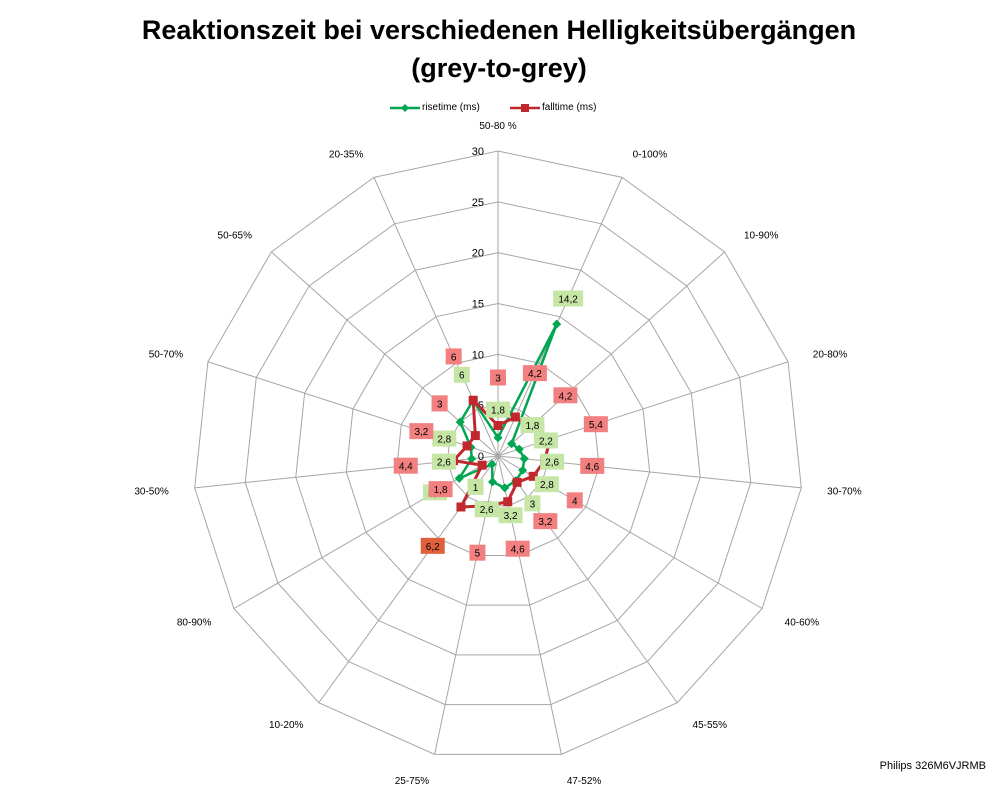  I want to click on category-label: 30-50%, so click(151, 492).